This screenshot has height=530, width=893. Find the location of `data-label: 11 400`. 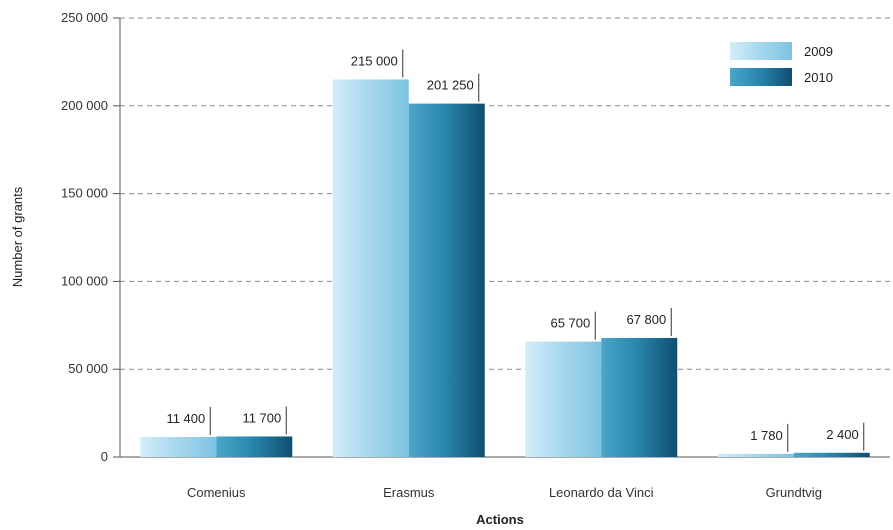

data-label: 11 400 is located at coordinates (185, 418).